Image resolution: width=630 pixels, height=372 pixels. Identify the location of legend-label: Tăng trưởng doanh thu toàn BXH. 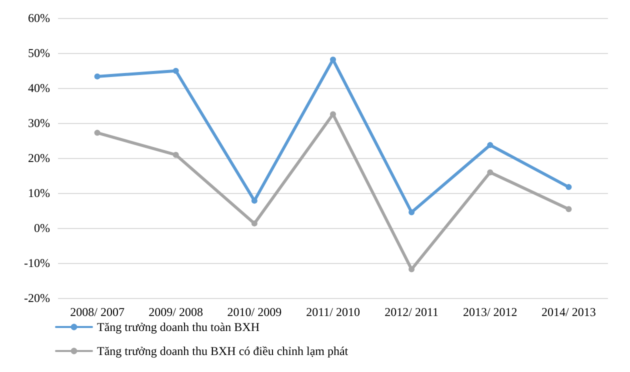
(178, 327).